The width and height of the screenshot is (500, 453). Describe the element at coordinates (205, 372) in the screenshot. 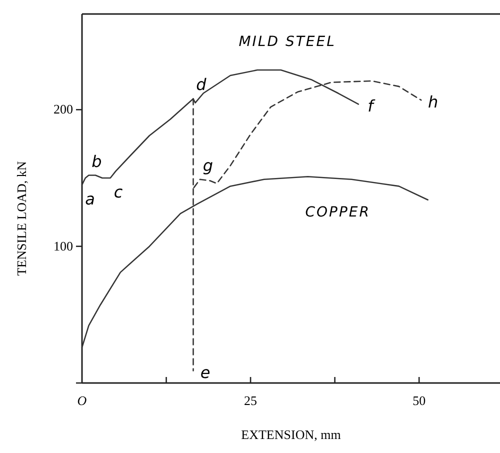

I see `annotation: e` at that location.